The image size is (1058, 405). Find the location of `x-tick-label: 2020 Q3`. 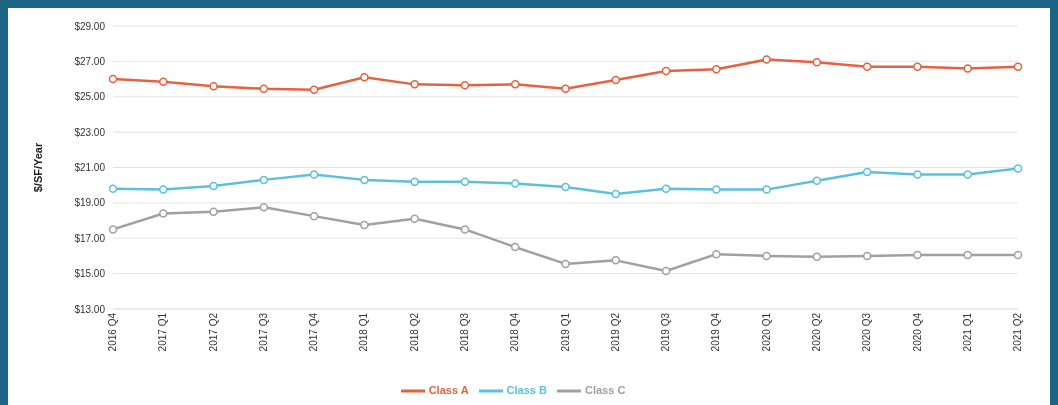

x-tick-label: 2020 Q3 is located at coordinates (867, 332).